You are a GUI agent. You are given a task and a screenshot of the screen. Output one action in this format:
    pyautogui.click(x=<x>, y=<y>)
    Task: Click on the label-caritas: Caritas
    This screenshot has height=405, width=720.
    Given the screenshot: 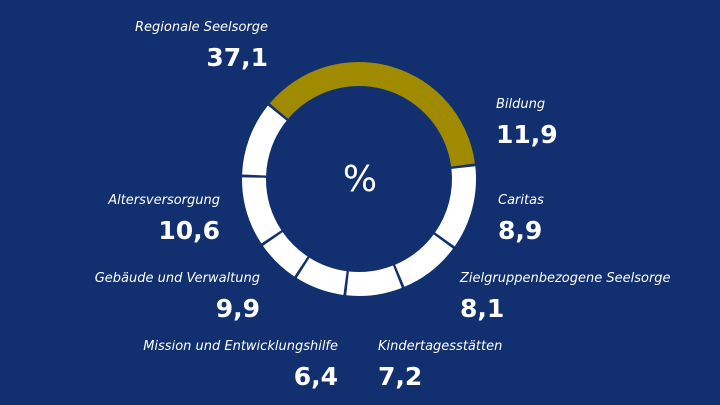 What is the action you would take?
    pyautogui.click(x=521, y=200)
    